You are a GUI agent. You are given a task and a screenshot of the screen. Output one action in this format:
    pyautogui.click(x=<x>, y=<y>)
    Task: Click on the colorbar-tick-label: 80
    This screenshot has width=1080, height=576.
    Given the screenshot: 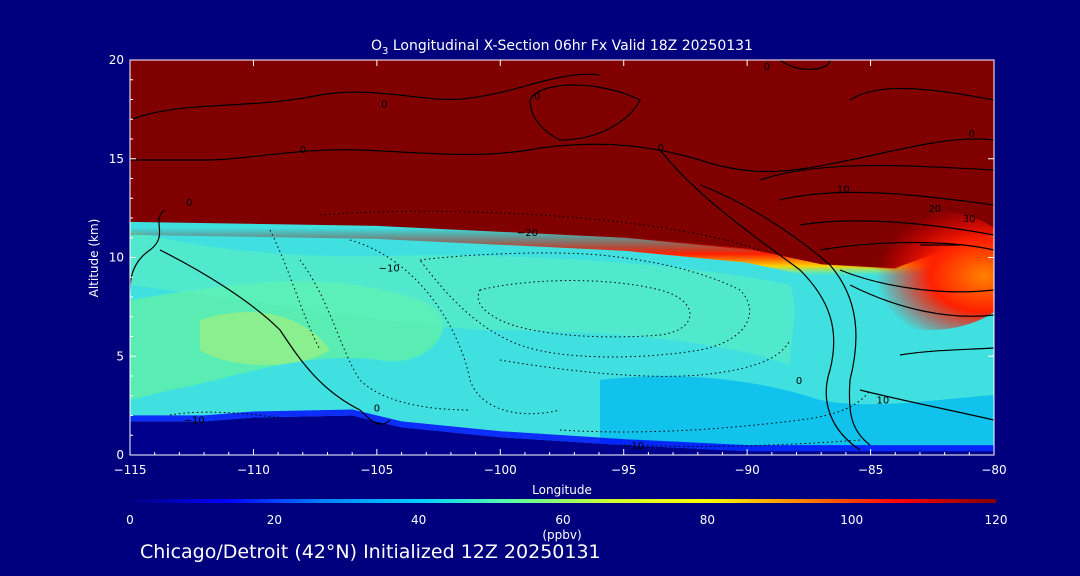 What is the action you would take?
    pyautogui.click(x=707, y=520)
    